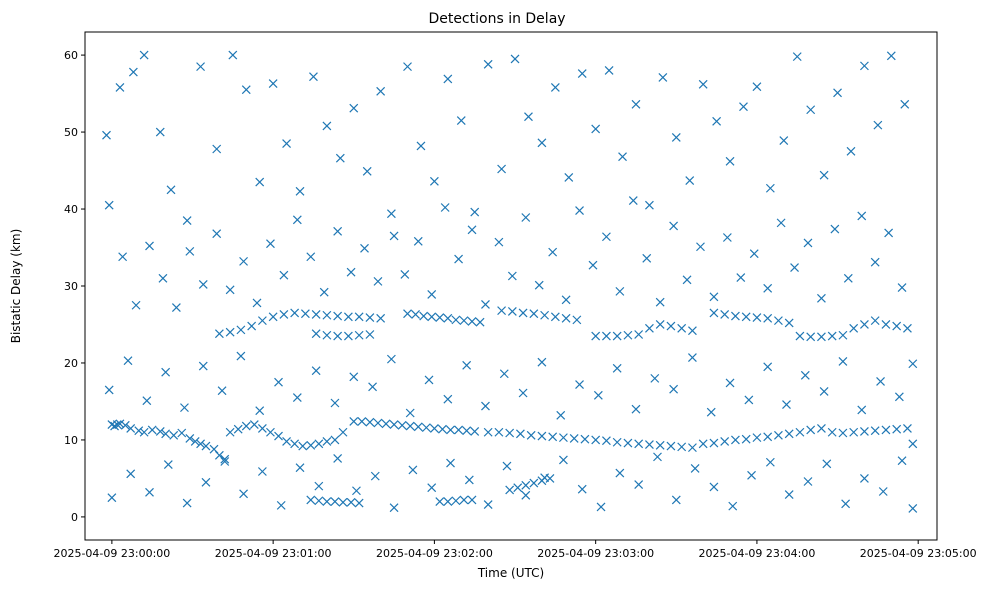 This screenshot has width=985, height=590. I want to click on y-axis: 0 10 20 30 40 50 60, so click(74, 286).